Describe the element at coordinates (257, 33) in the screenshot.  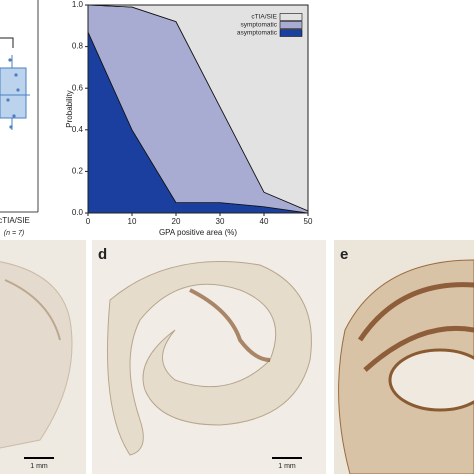
I see `legend-label: asymptomatic` at that location.